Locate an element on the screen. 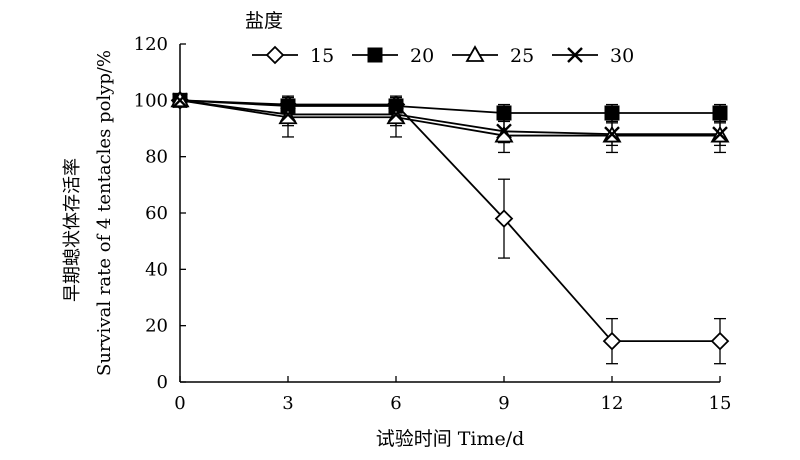  x-tick-label: 9 is located at coordinates (503, 403).